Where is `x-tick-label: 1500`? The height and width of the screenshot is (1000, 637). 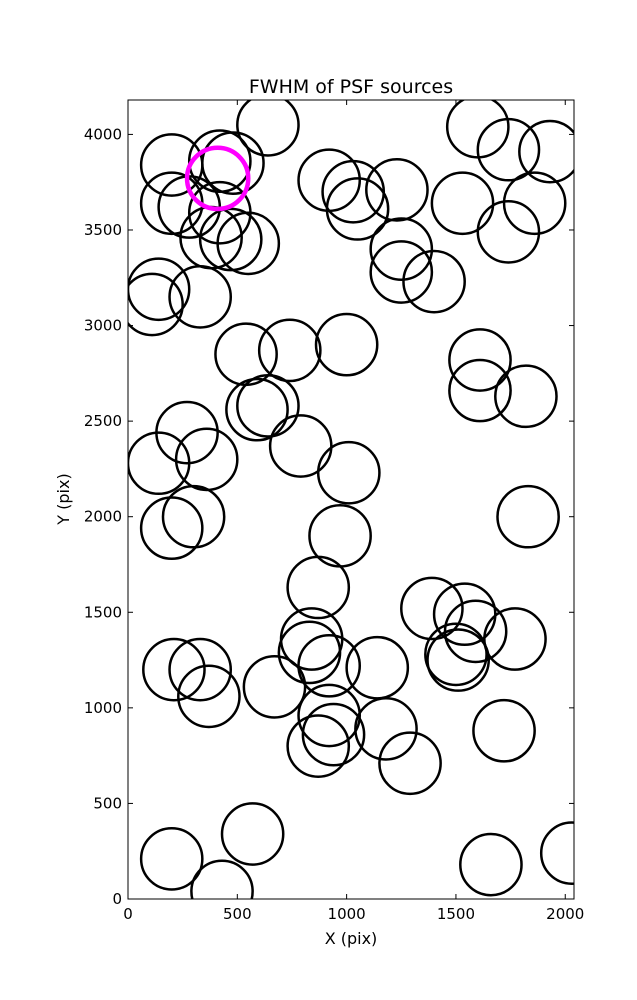 x-tick-label: 1500 is located at coordinates (456, 914).